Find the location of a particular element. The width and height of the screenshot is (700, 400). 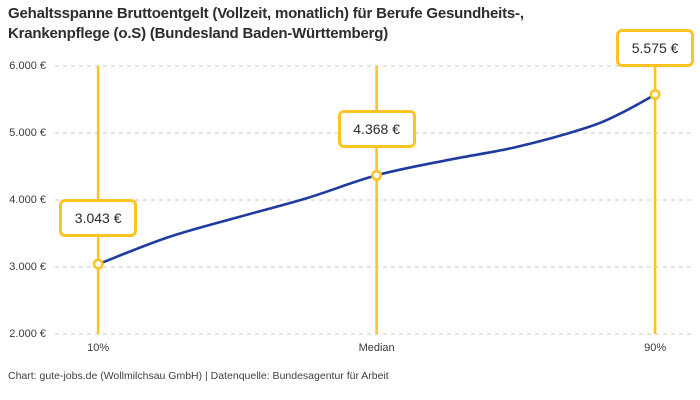

y-tick-label-5000: 5.000 € is located at coordinates (27, 133).